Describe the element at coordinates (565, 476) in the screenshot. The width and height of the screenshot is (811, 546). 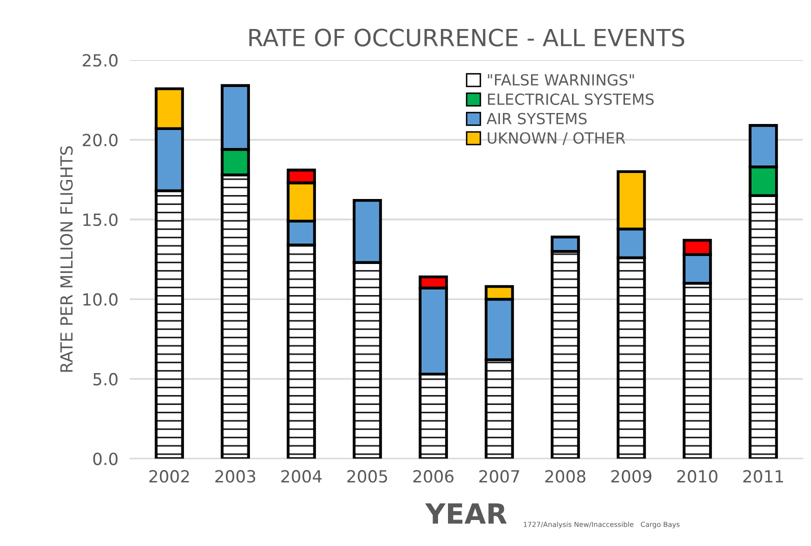
I see `x-tick-label: 2008` at that location.